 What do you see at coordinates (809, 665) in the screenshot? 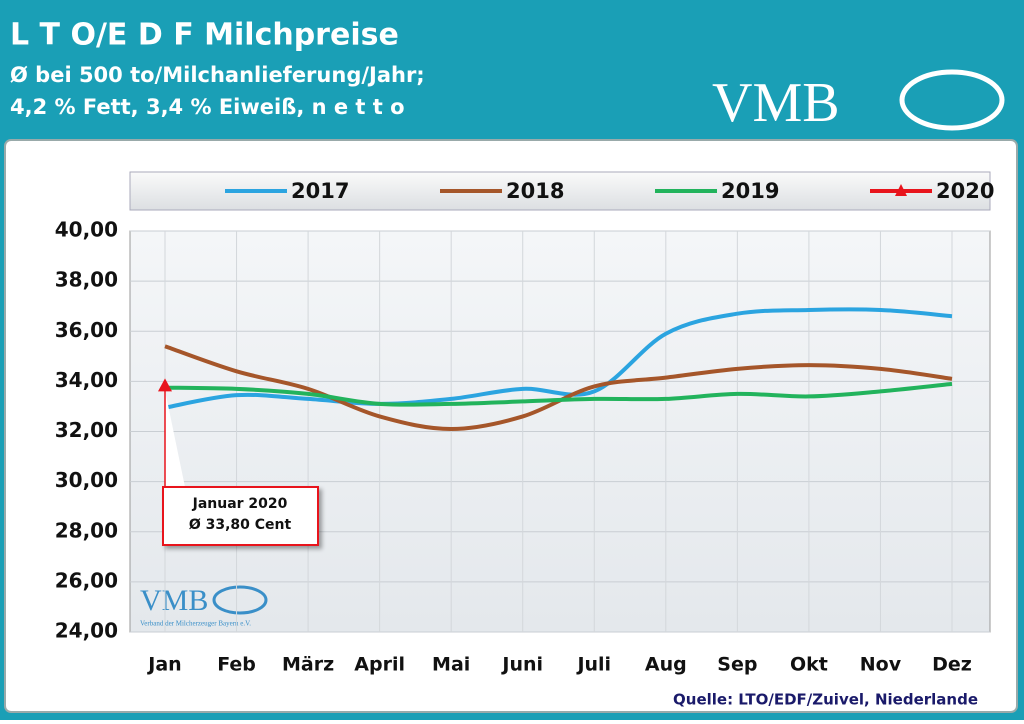
I see `x-tick-label: Okt` at bounding box center [809, 665].